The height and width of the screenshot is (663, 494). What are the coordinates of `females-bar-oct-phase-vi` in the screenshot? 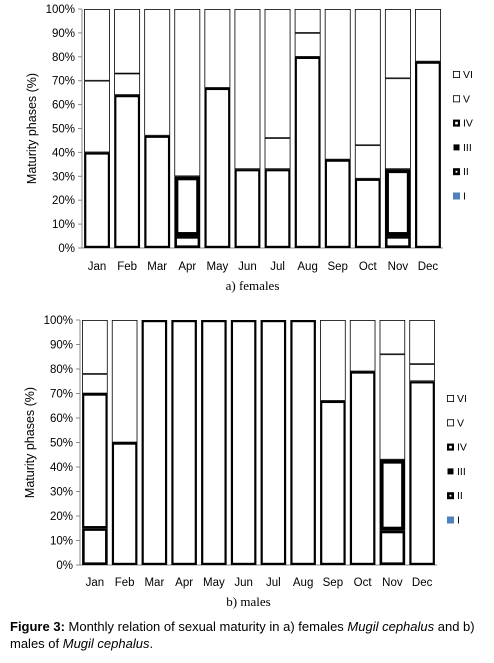 It's located at (367, 77).